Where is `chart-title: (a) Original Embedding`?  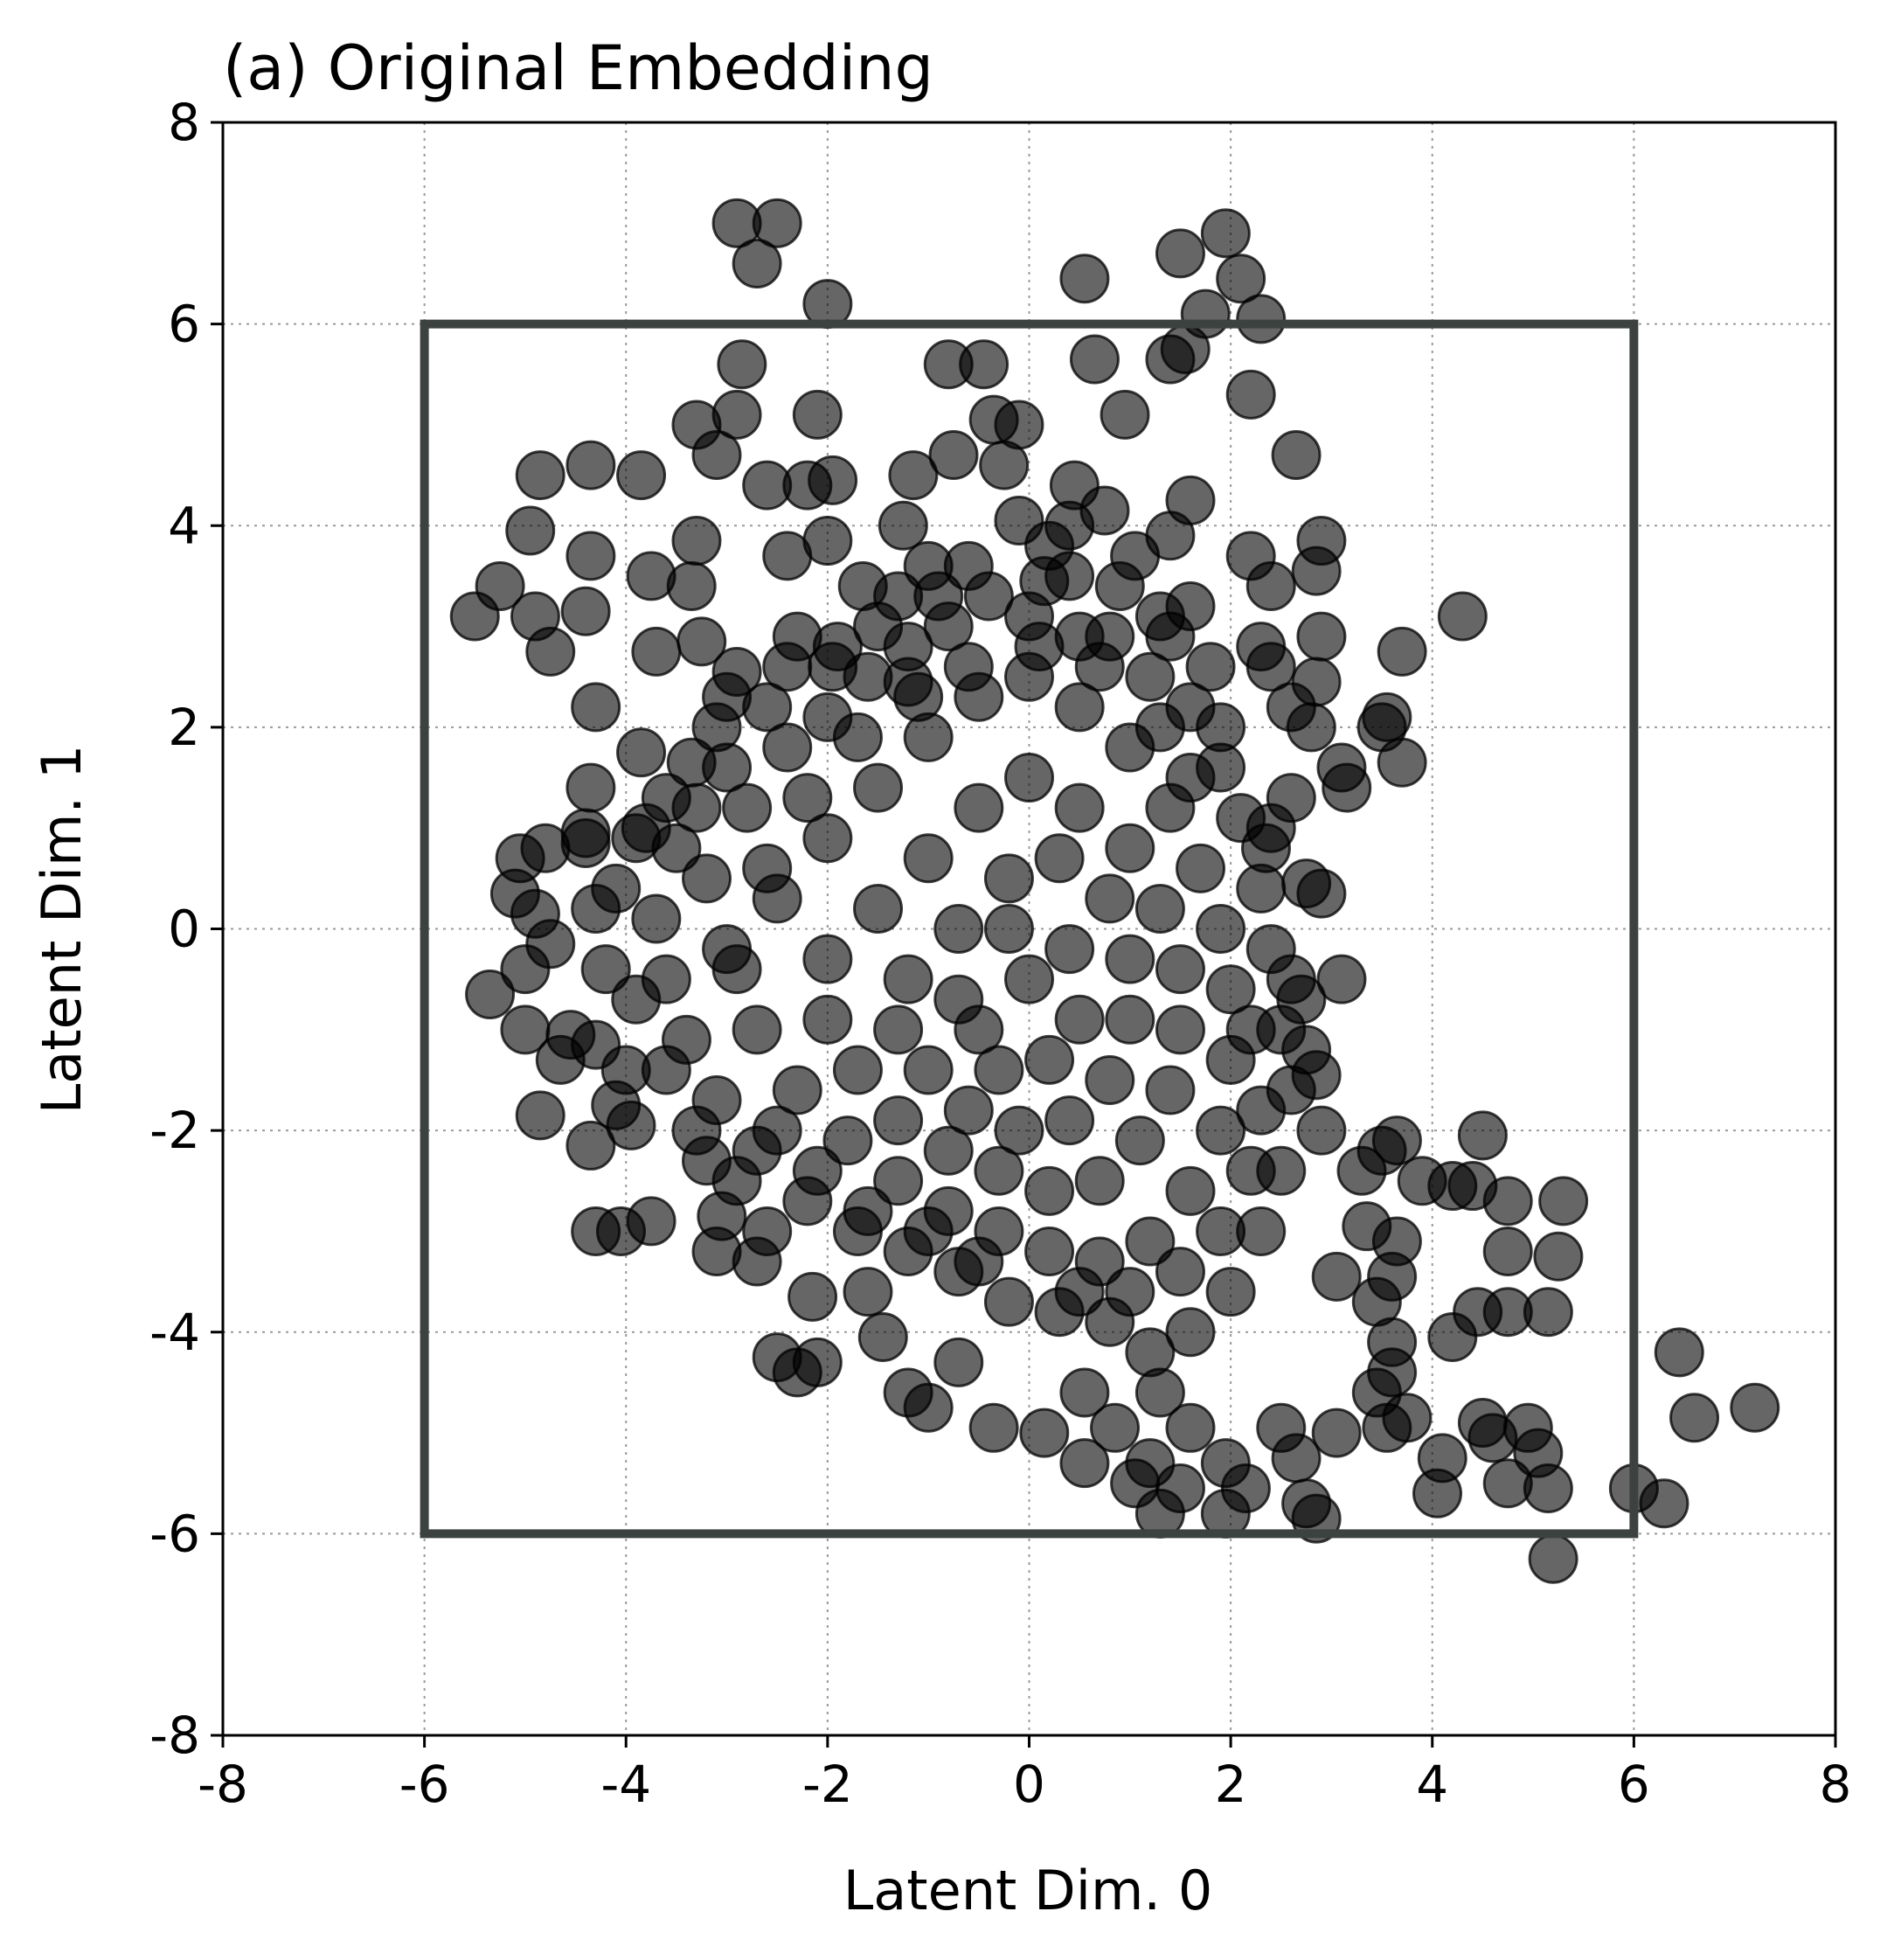
chart-title: (a) Original Embedding is located at coordinates (578, 68).